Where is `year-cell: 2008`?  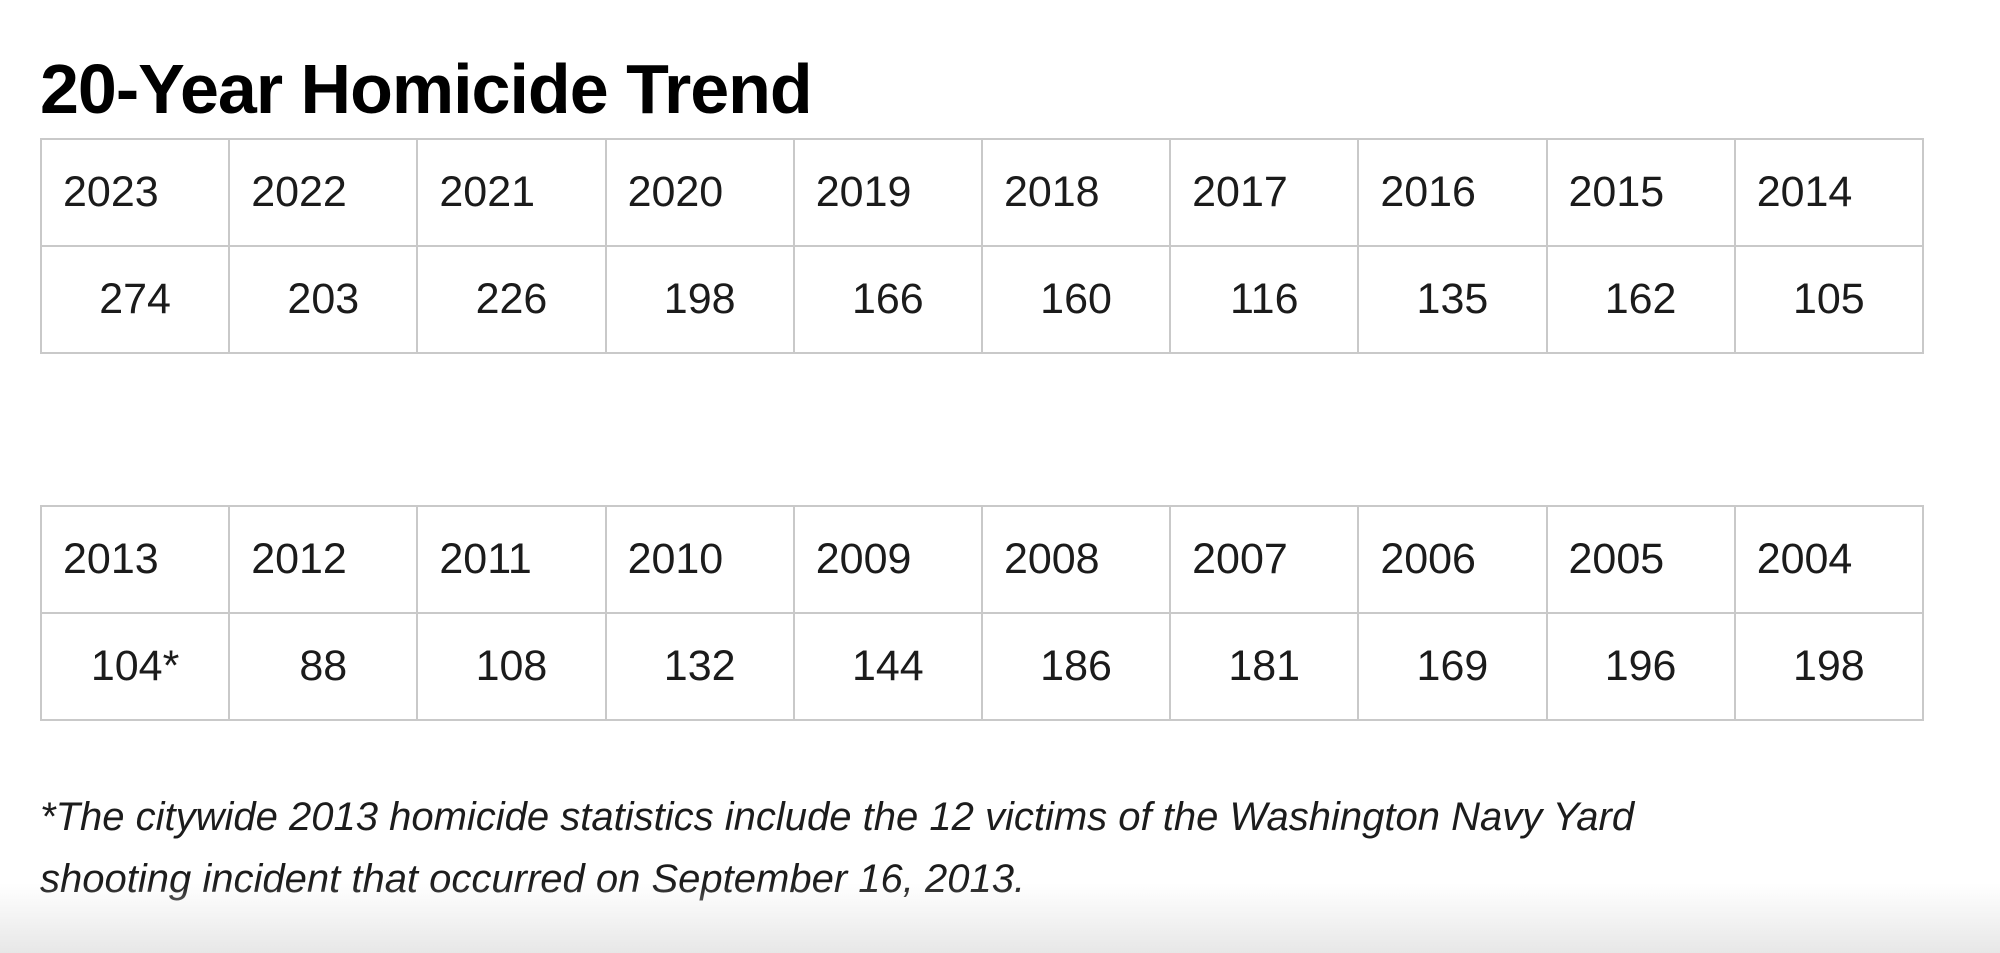 year-cell: 2008 is located at coordinates (1076, 559).